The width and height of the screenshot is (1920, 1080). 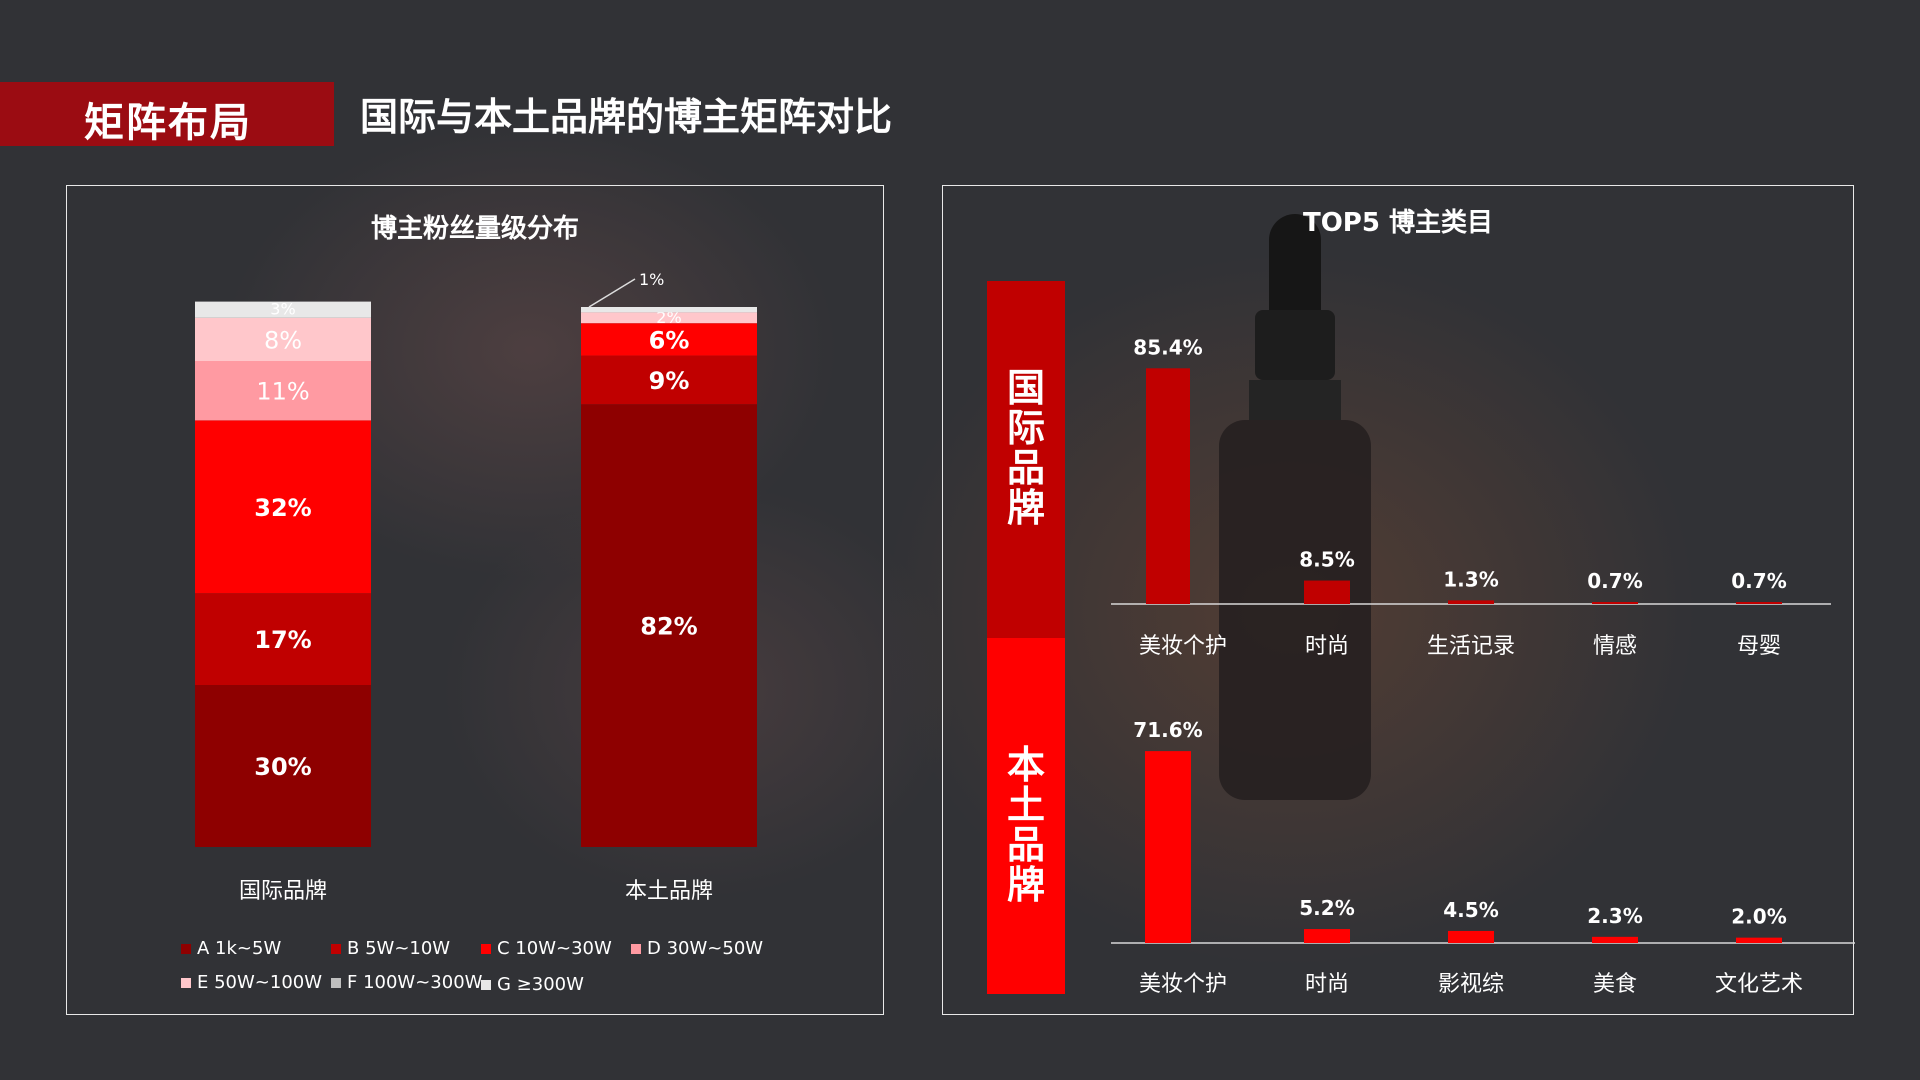 I want to click on legend-label: G ≥300W, so click(x=540, y=984).